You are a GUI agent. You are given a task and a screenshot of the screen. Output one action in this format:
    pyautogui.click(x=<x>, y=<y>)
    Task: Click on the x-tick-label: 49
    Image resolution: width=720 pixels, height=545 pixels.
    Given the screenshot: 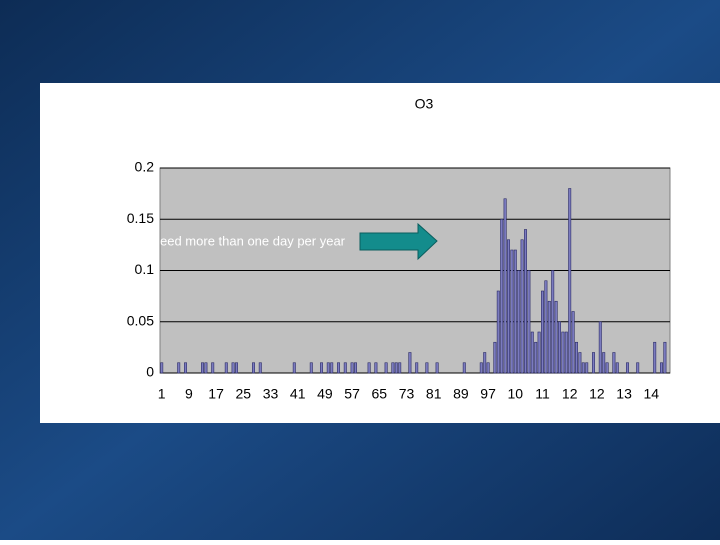 What is the action you would take?
    pyautogui.click(x=325, y=394)
    